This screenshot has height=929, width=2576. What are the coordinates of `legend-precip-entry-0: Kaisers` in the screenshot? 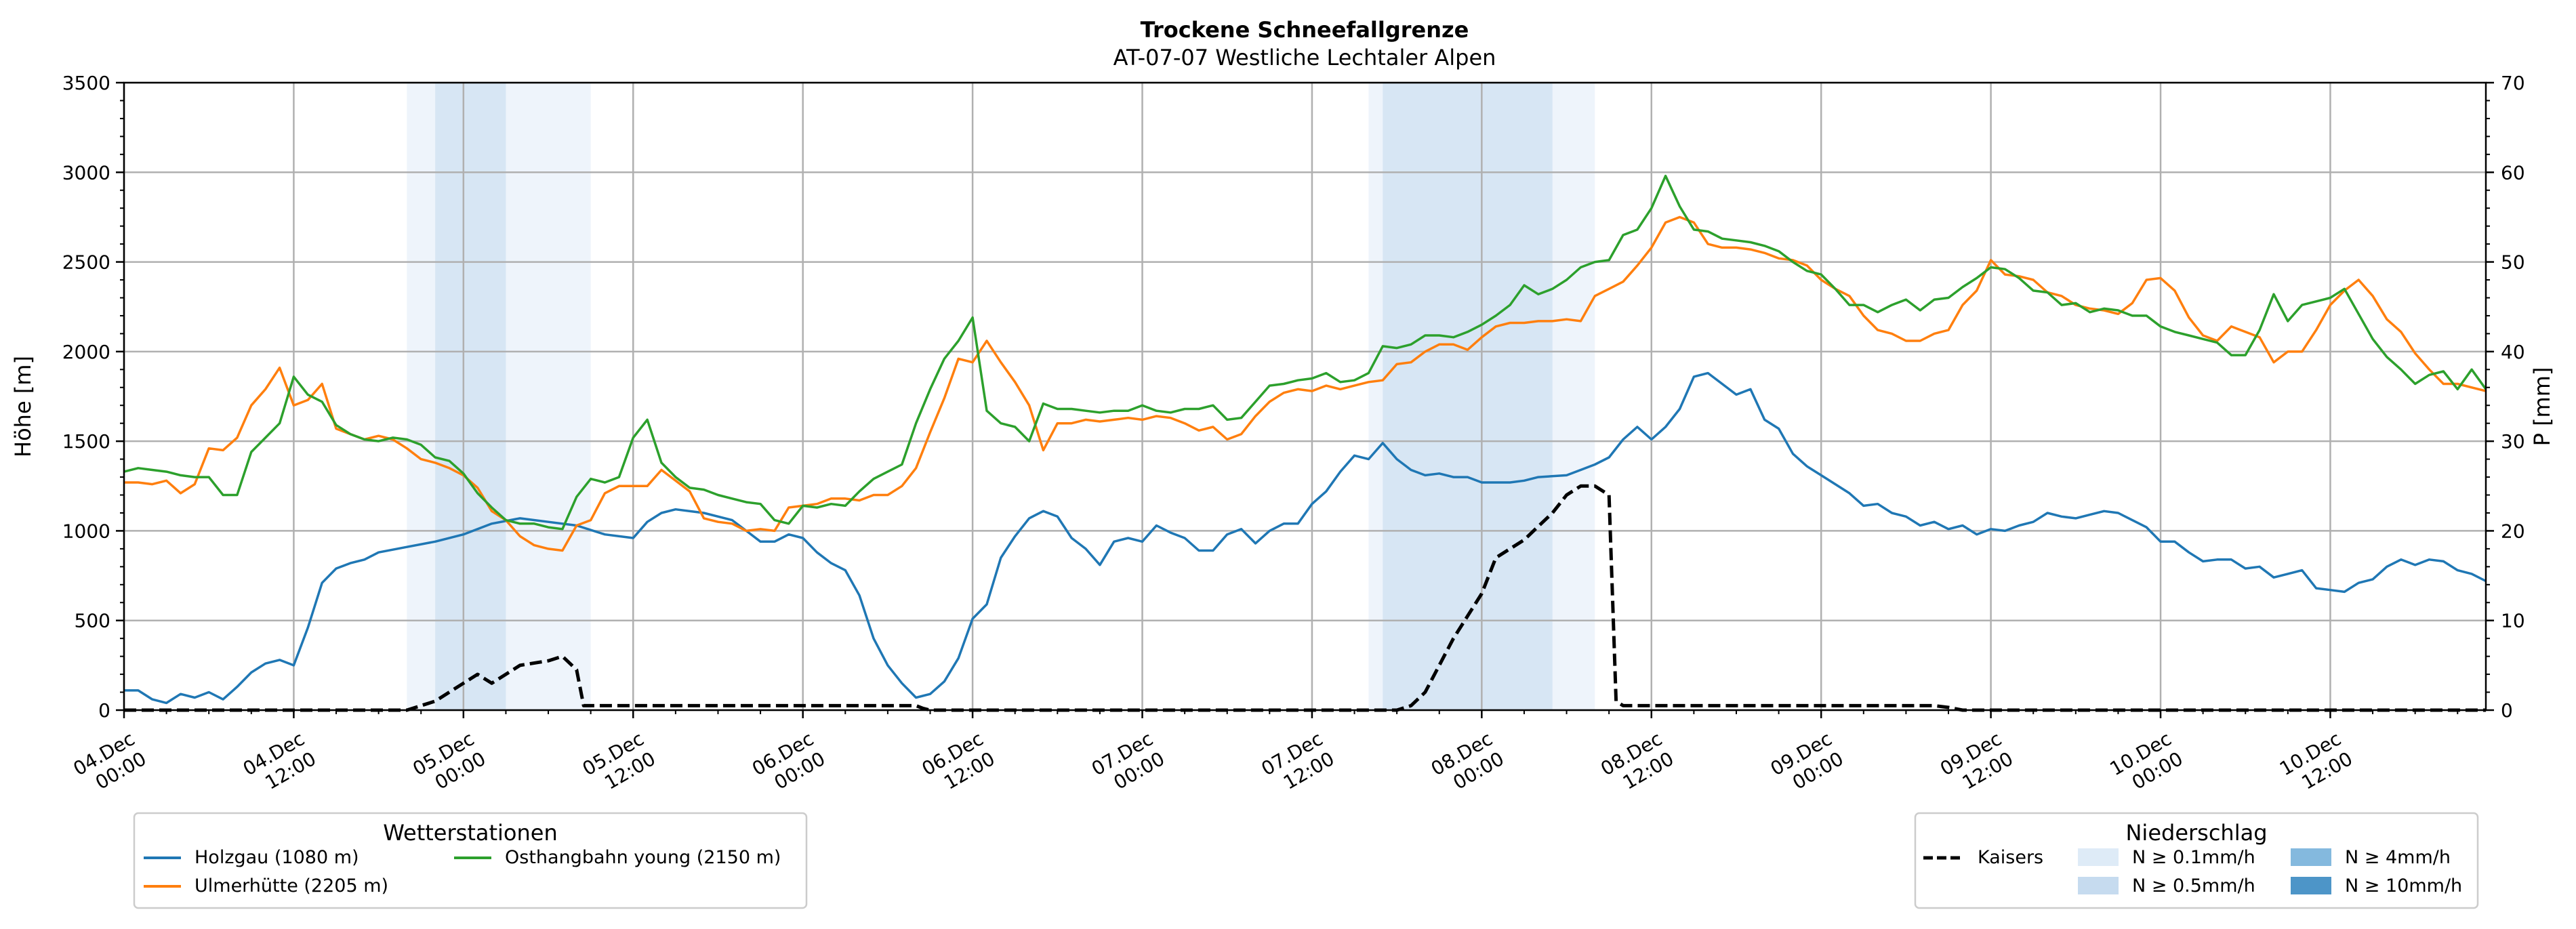 It's located at (2011, 858).